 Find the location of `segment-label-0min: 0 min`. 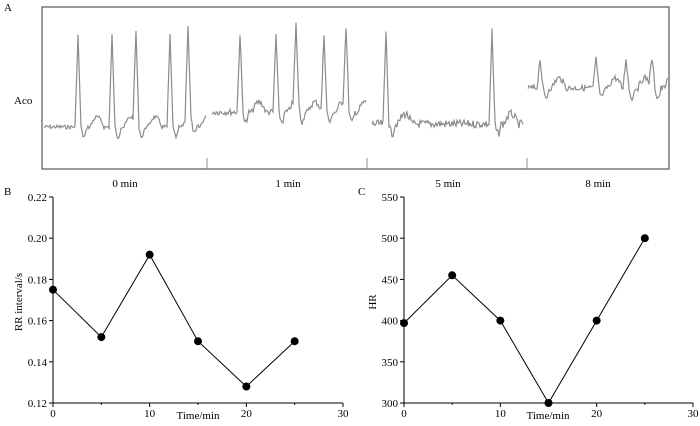

segment-label-0min: 0 min is located at coordinates (125, 184).